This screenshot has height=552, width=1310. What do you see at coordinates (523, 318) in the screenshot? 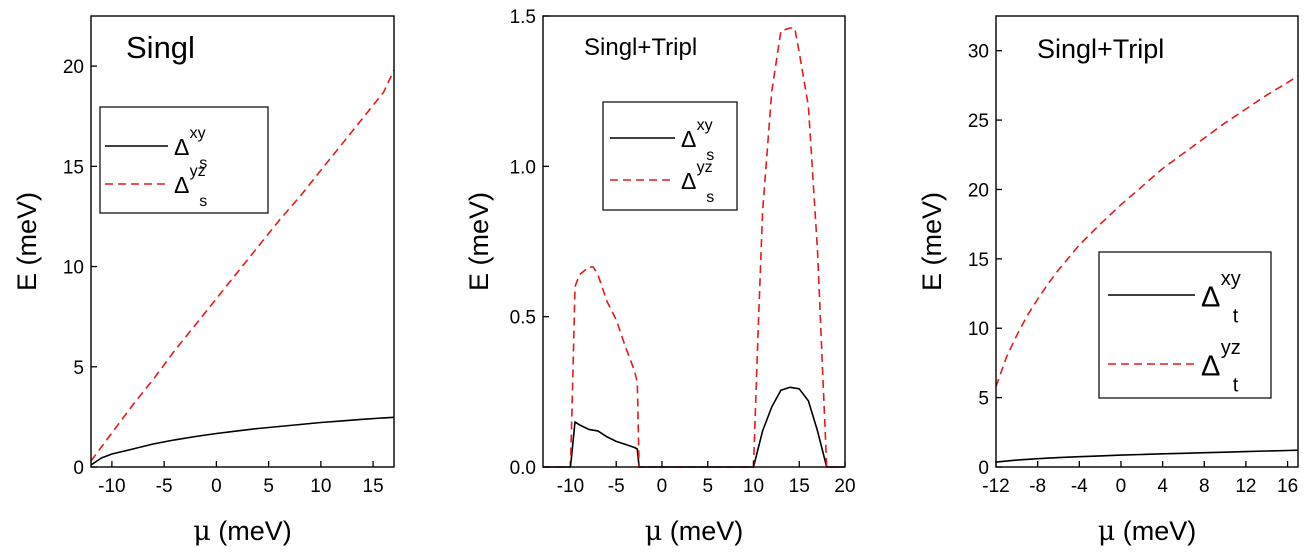
I see `y-tick-label: 0.5` at bounding box center [523, 318].